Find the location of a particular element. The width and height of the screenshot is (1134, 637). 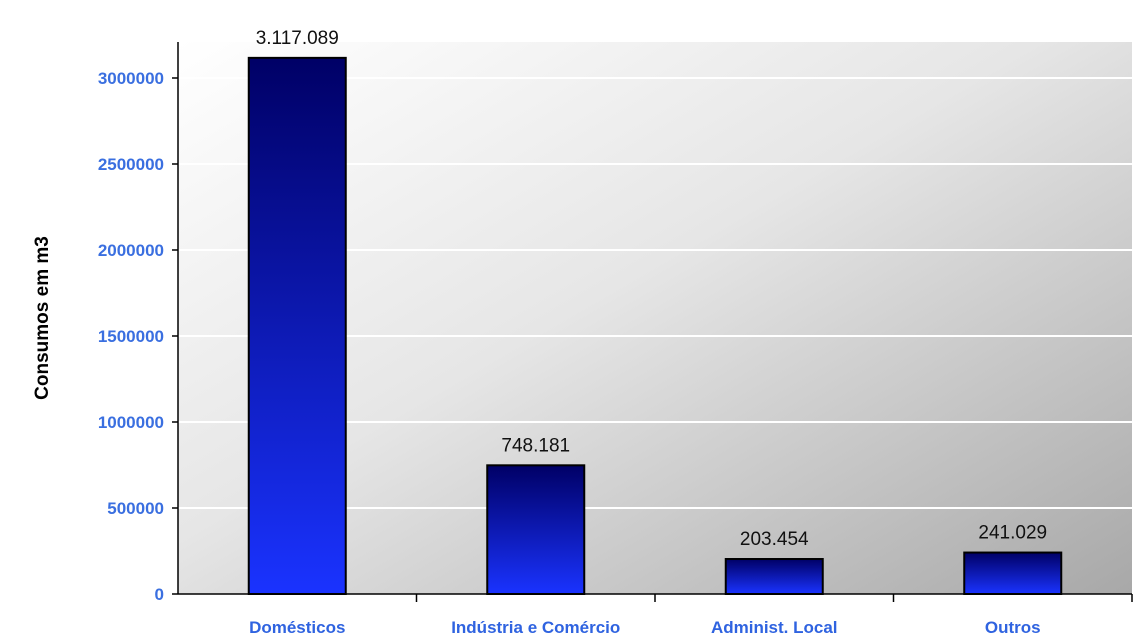

y-tick-label: 1500000 is located at coordinates (131, 336).